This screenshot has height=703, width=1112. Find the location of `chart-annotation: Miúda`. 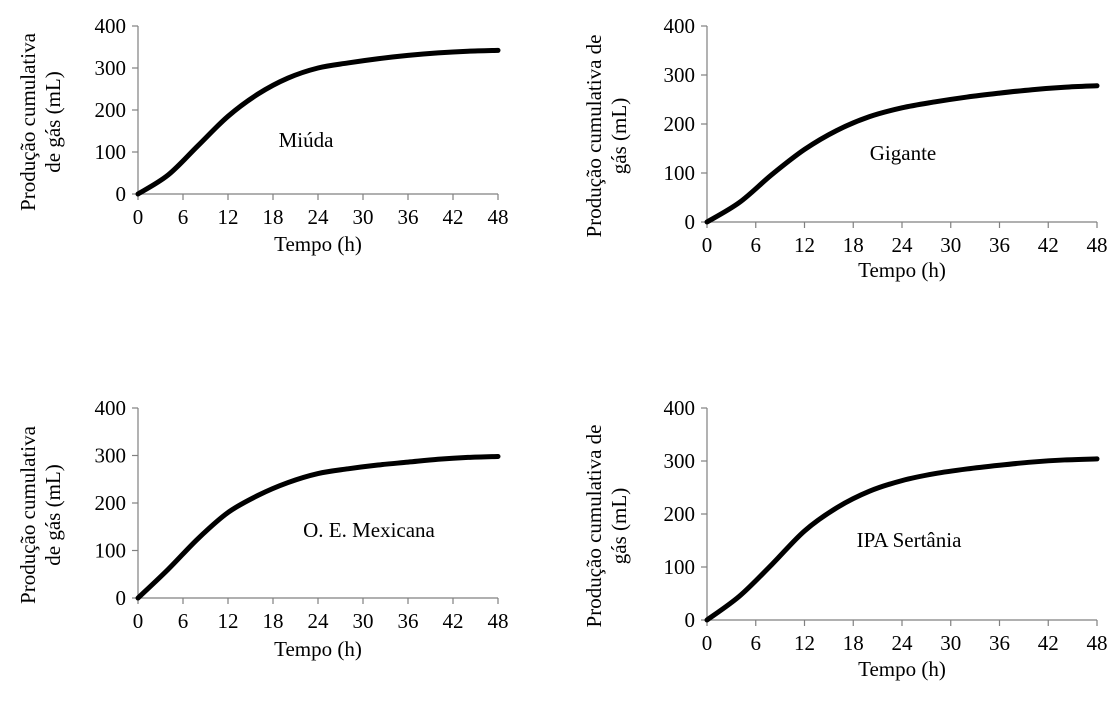

chart-annotation: Miúda is located at coordinates (307, 140).